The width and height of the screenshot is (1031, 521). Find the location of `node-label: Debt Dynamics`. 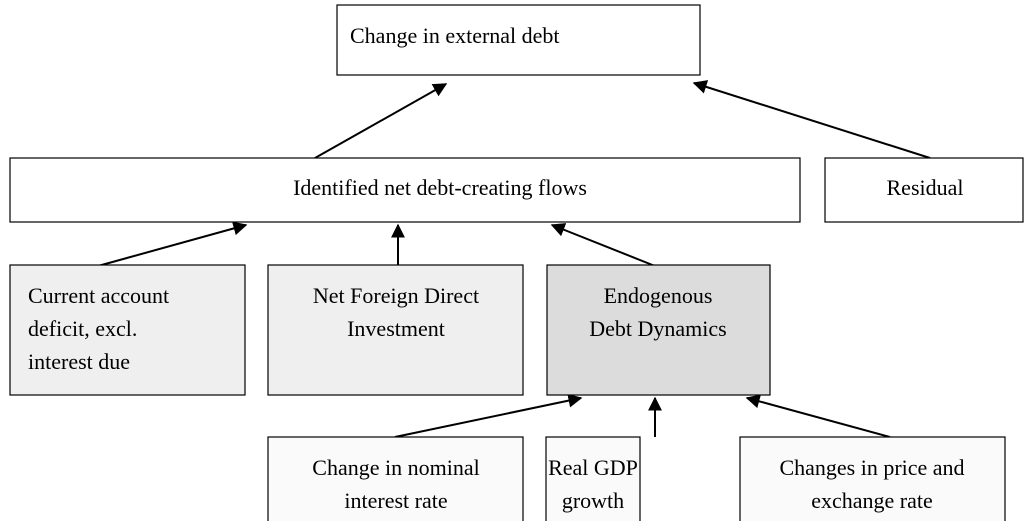

node-label: Debt Dynamics is located at coordinates (657, 328).